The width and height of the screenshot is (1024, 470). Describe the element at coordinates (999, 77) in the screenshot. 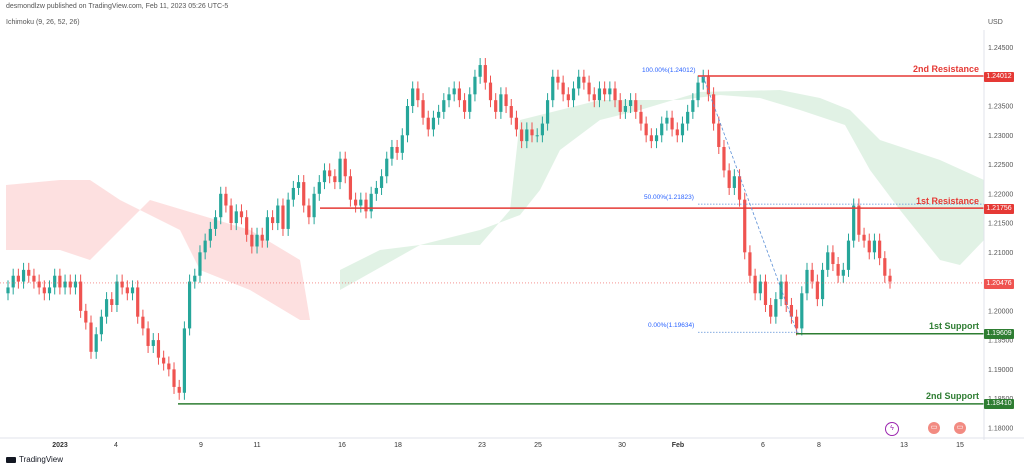

I see `resistance-2-badge: 1.24012` at that location.